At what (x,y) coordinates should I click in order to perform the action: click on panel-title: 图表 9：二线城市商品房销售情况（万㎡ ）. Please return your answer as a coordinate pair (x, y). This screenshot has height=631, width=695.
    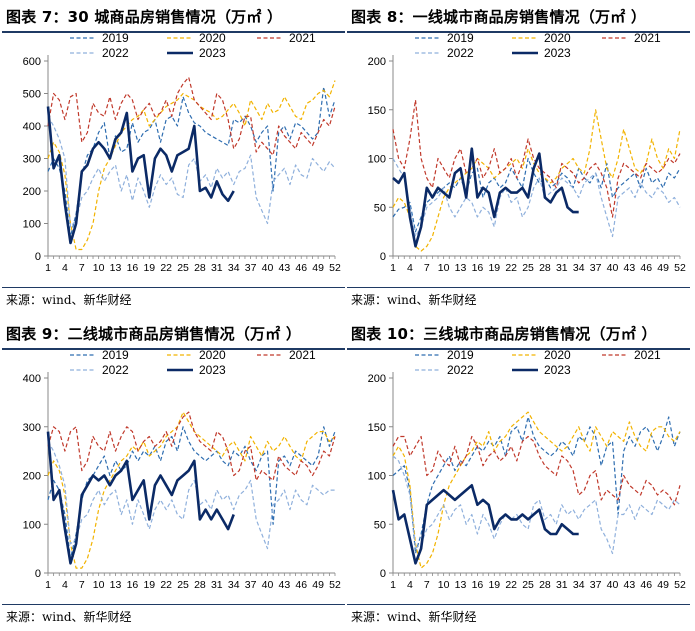
    Looking at the image, I should click on (154, 334).